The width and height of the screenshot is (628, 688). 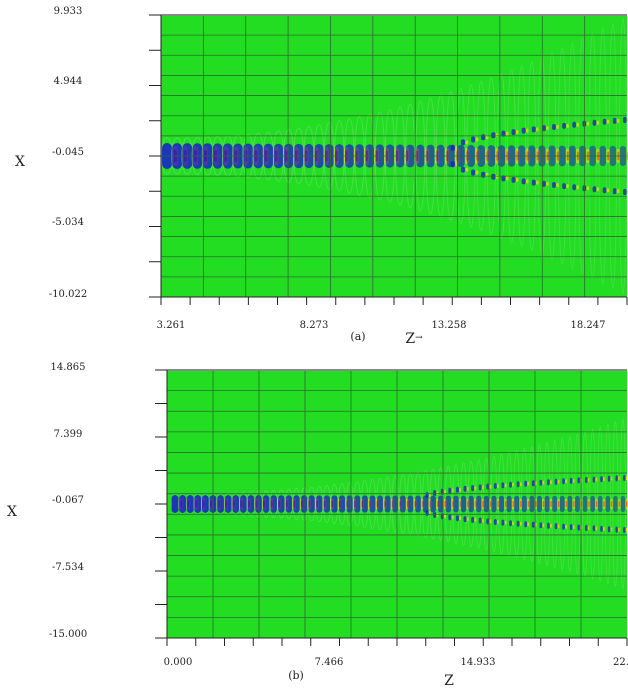 I want to click on y-tick-label: 4.944, so click(x=68, y=81).